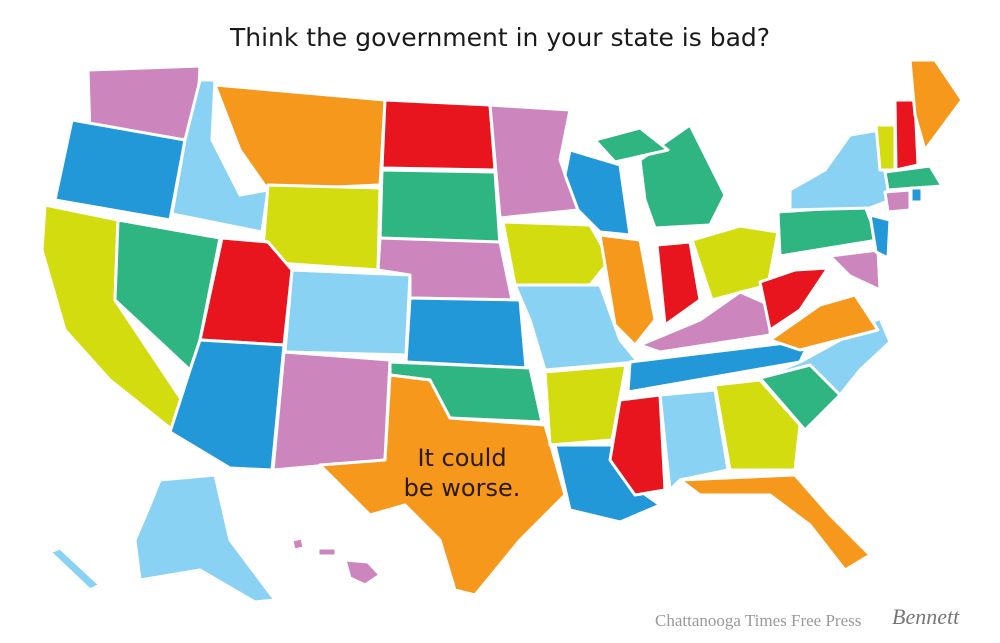 The height and width of the screenshot is (643, 1000). I want to click on minnesota, so click(534, 161).